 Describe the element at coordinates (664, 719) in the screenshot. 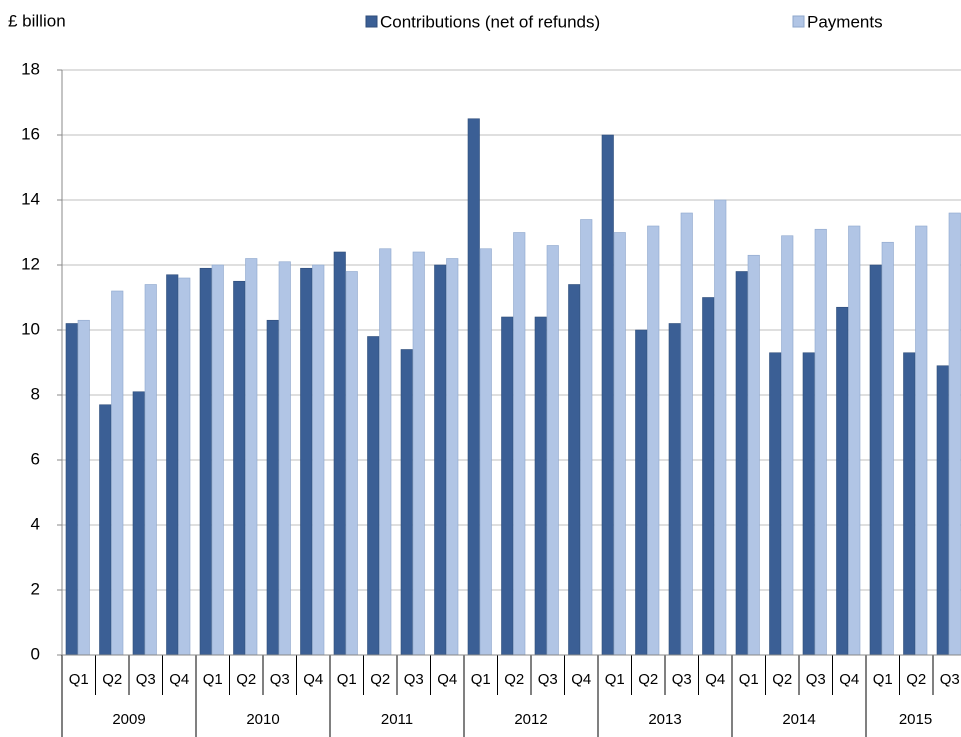

I see `x-group-label: 2013` at that location.